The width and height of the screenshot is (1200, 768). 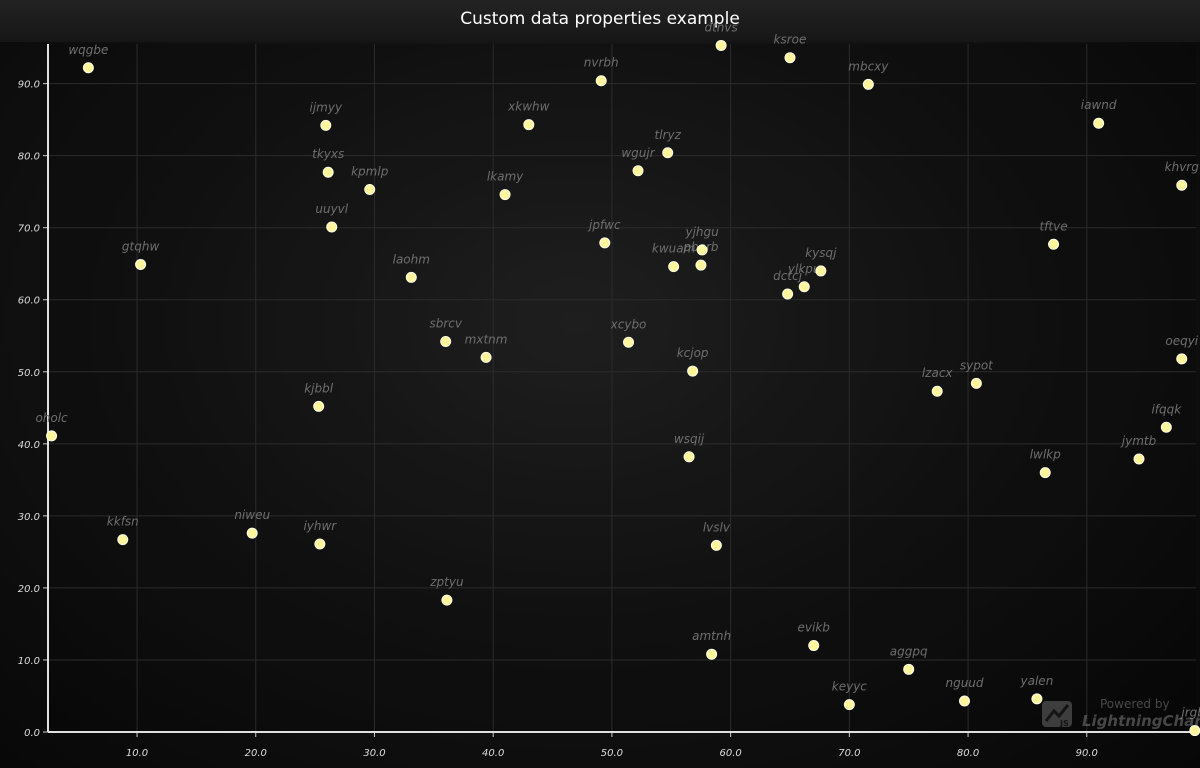 I want to click on point-label: jpfwc, so click(x=604, y=225).